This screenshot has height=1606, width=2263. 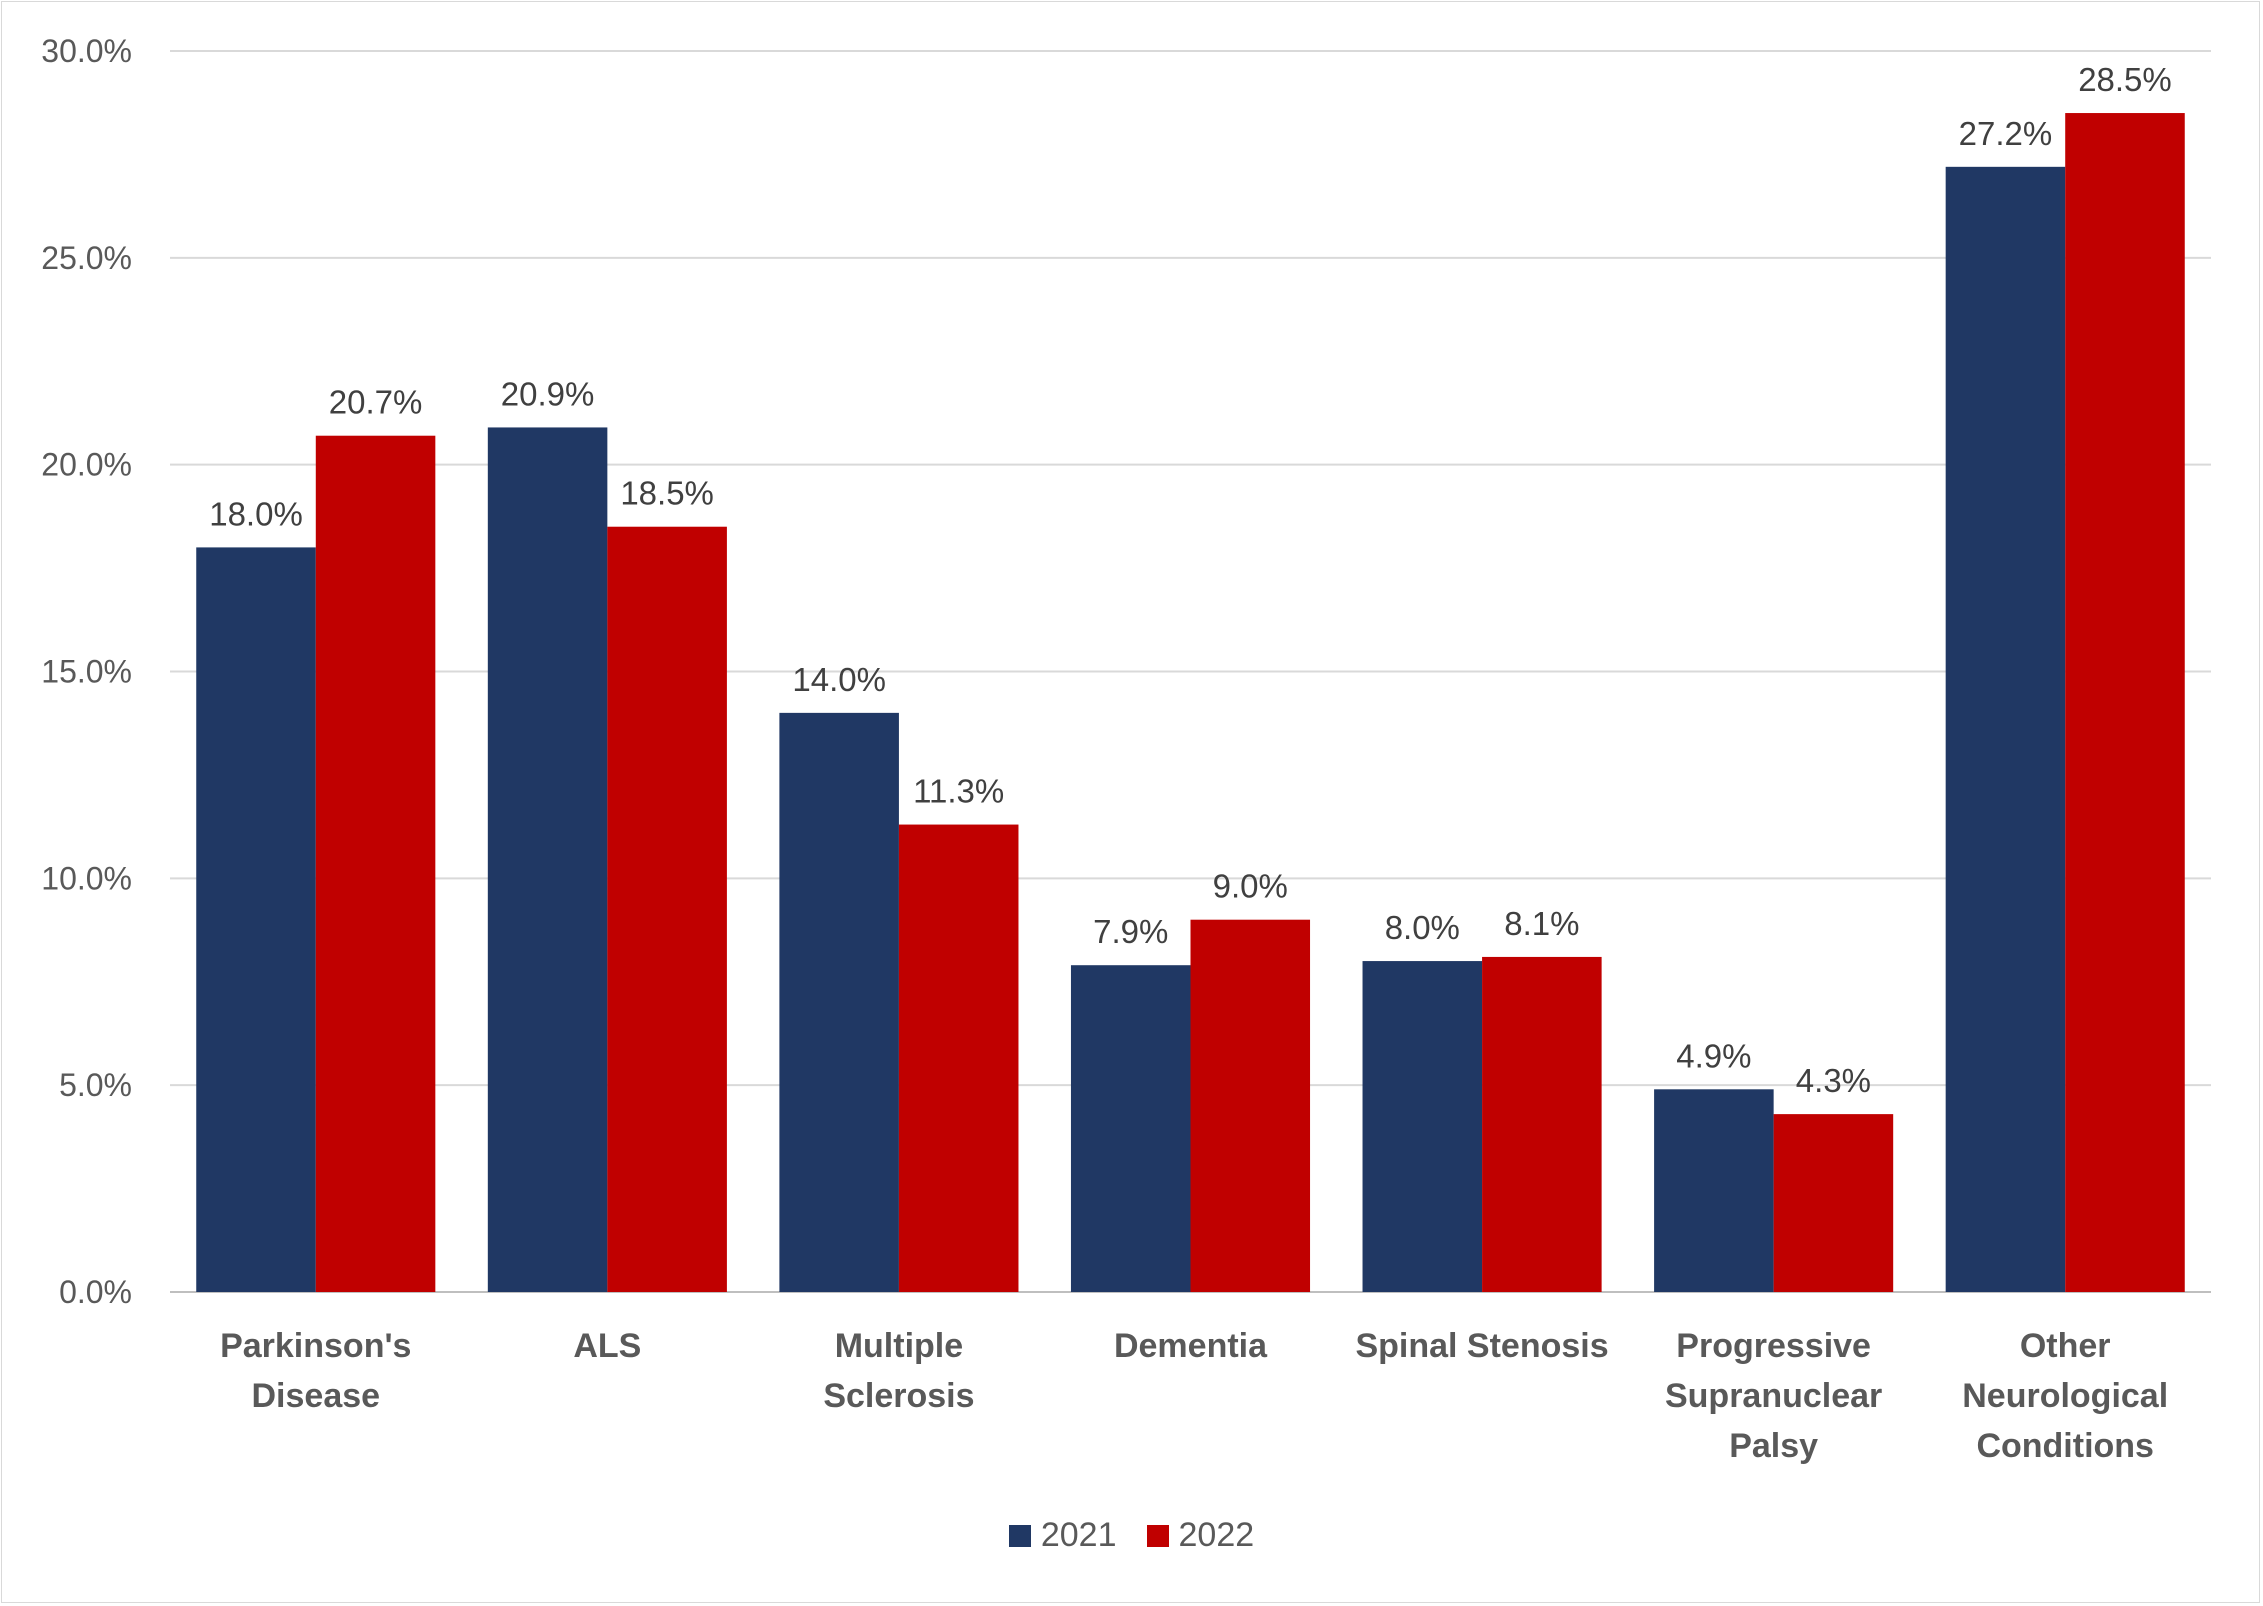 I want to click on data-label: 7.9%, so click(x=1130, y=931).